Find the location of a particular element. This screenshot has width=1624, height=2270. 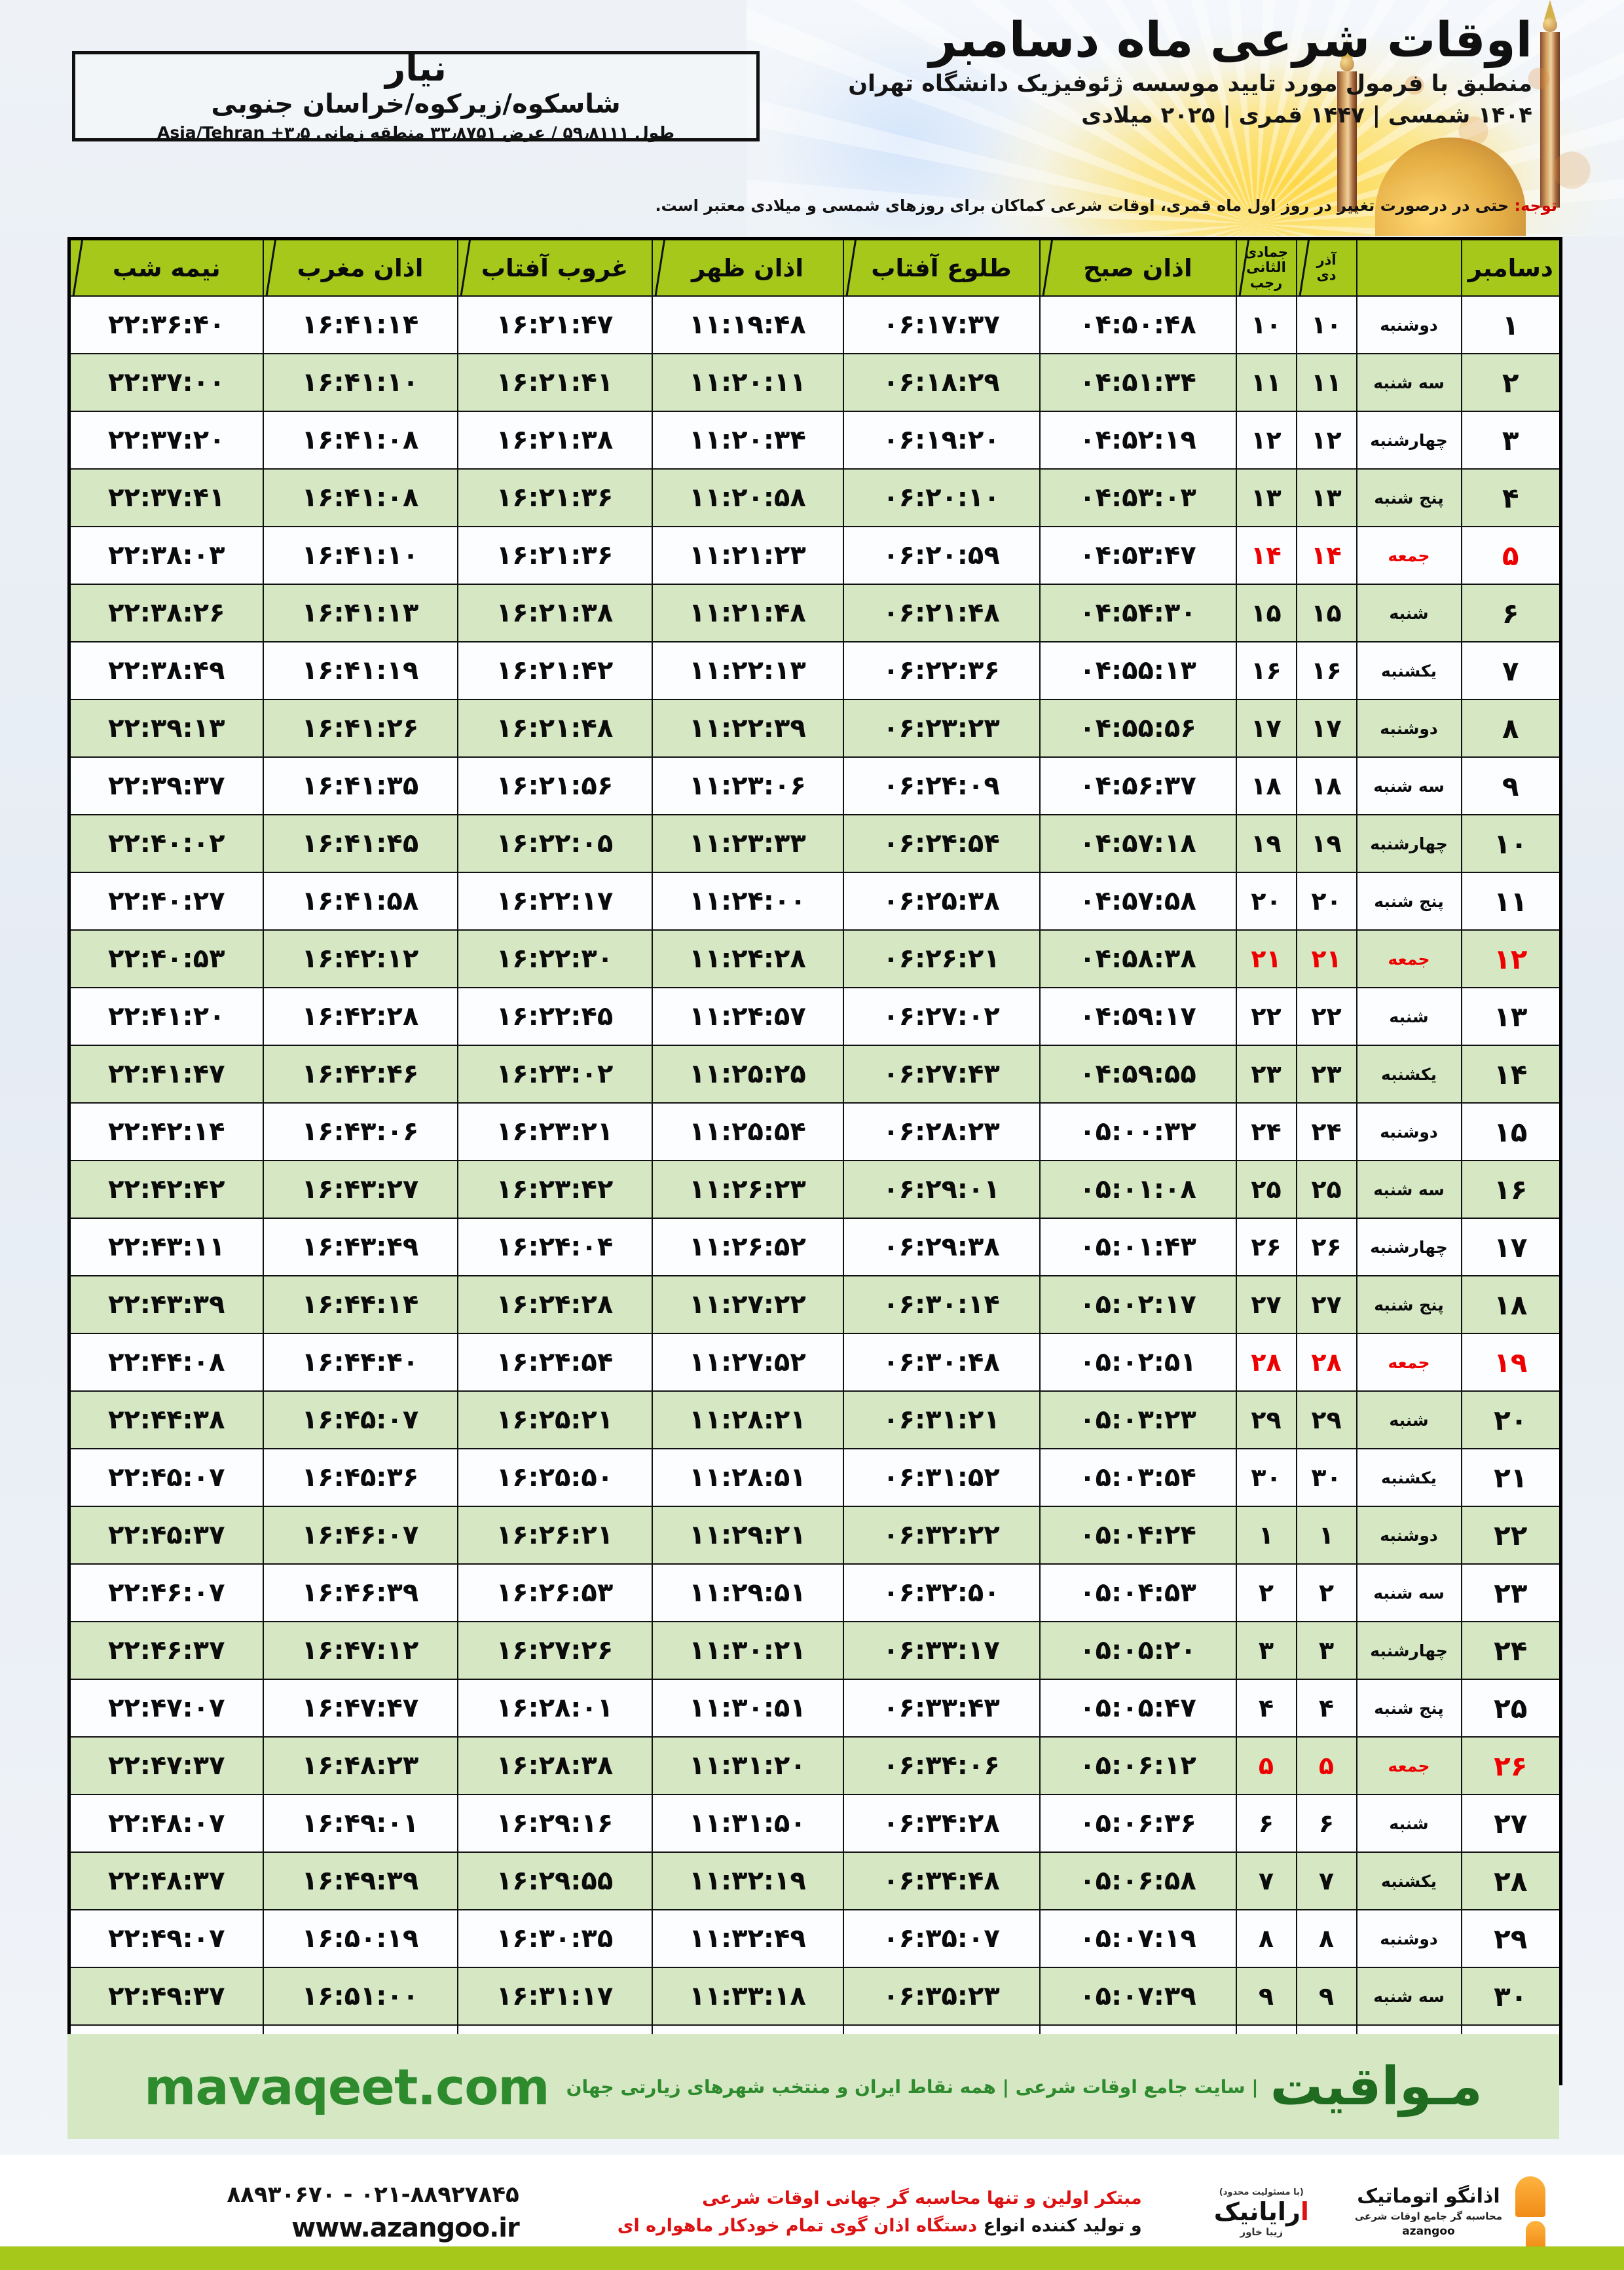

cell-fajr: ۰۴:۵۵:۵۶ is located at coordinates (1138, 728).